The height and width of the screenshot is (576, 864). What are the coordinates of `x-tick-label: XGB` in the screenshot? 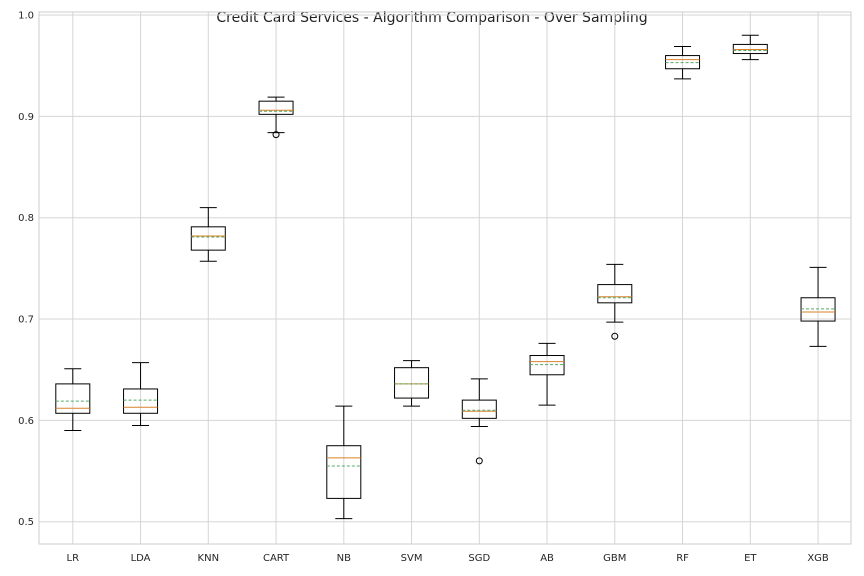 It's located at (818, 558).